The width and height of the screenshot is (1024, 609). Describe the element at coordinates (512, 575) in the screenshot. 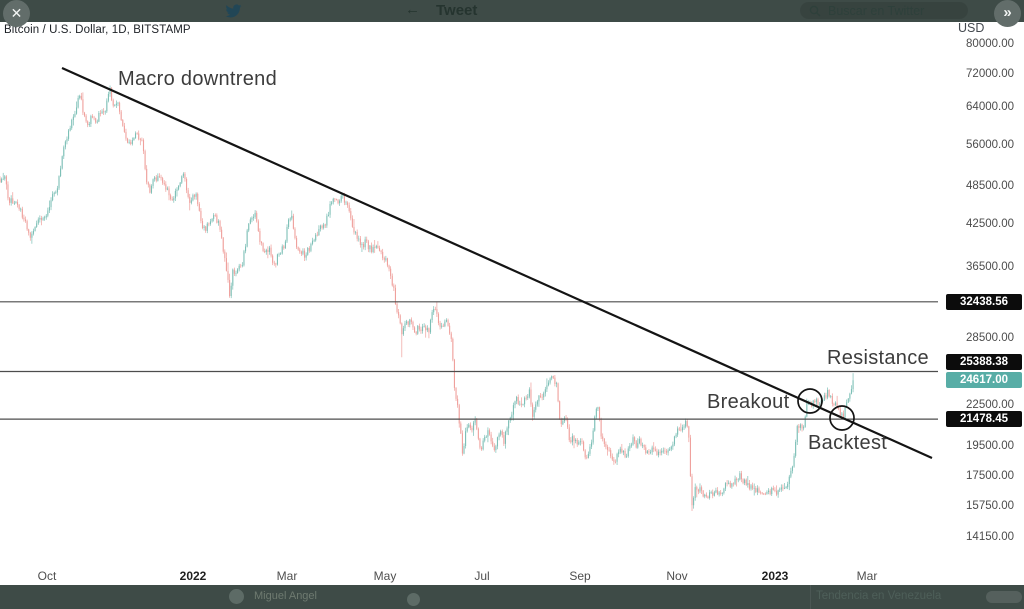

I see `time-axis: Oct 2022 Mar May Jul Sep Nov 2023 Mar` at that location.